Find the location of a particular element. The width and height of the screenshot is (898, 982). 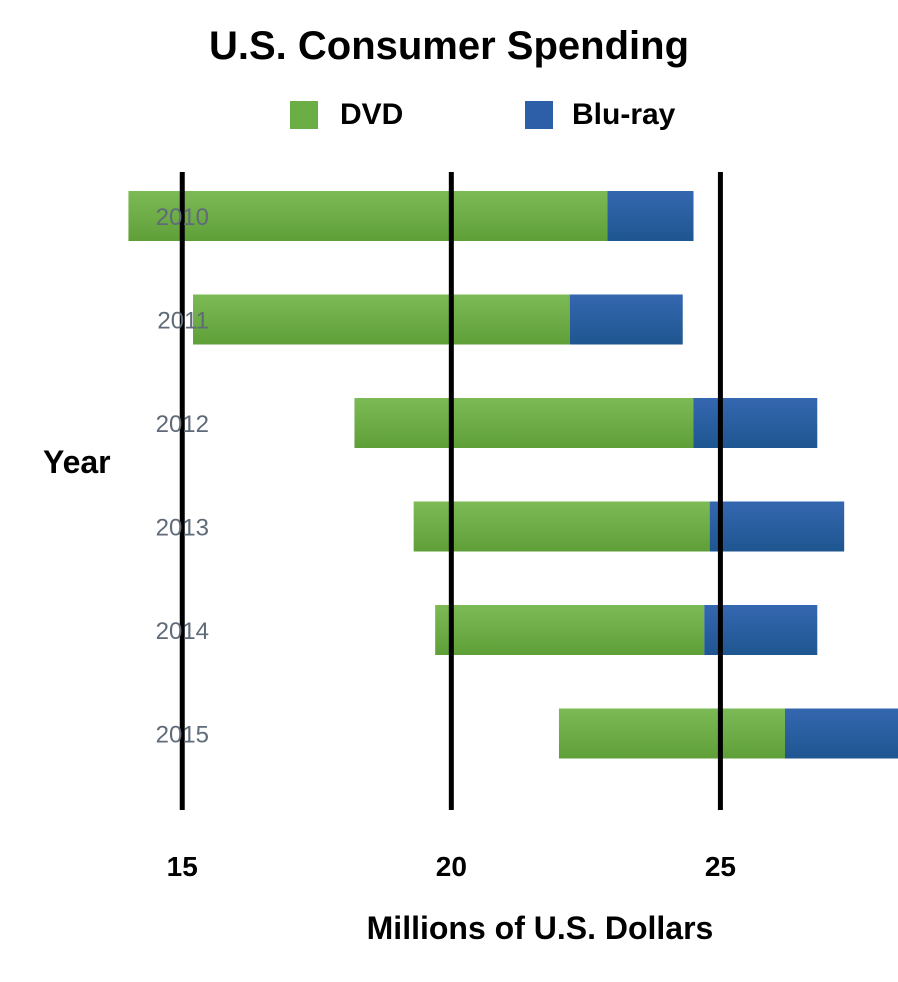

x-tick-label-15: 15 is located at coordinates (182, 866).